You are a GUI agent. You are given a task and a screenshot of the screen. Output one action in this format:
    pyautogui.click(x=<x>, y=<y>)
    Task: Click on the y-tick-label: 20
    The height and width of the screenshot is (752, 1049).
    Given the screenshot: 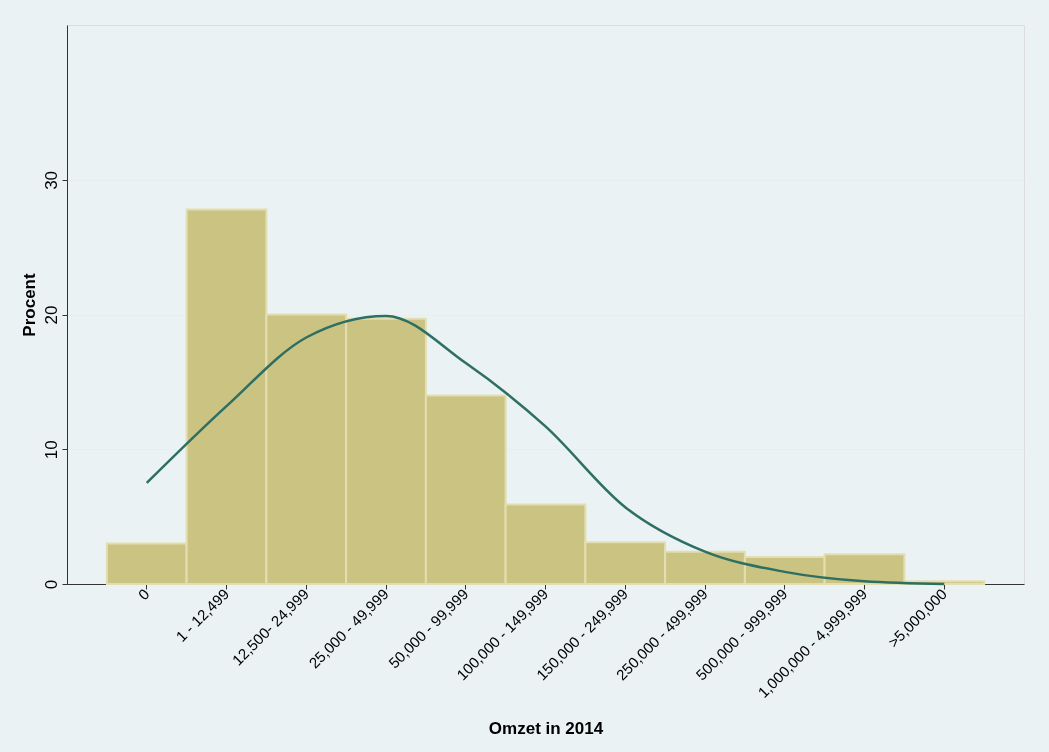 What is the action you would take?
    pyautogui.click(x=51, y=315)
    